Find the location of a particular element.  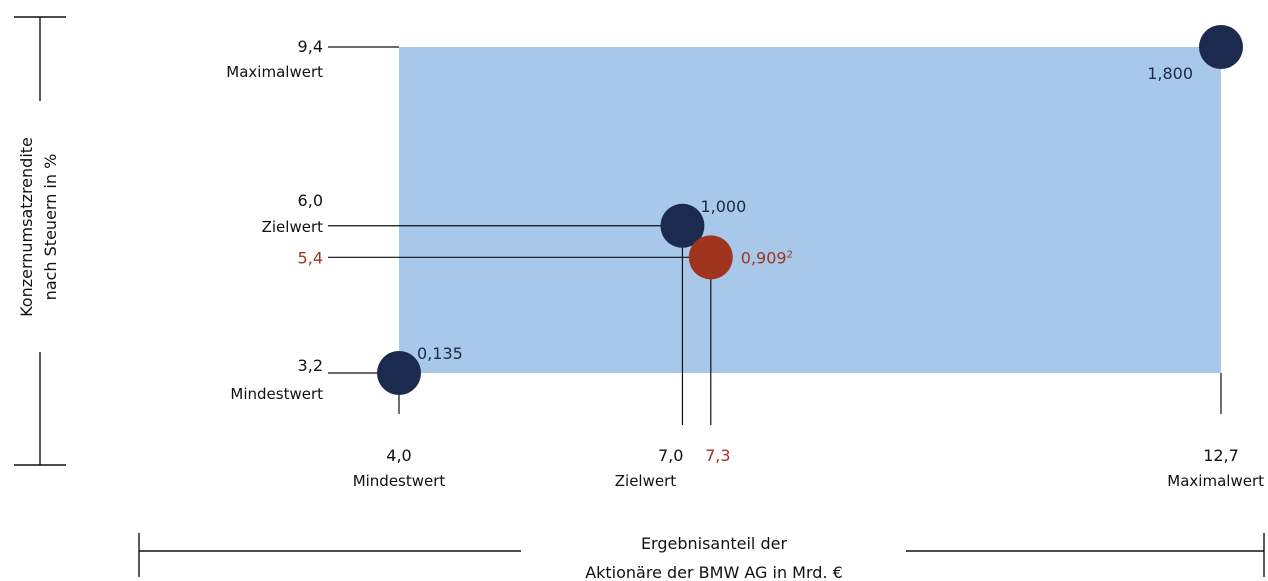

y-axis-label-line-0: Konzernumsatzrendite is located at coordinates (26, 227).